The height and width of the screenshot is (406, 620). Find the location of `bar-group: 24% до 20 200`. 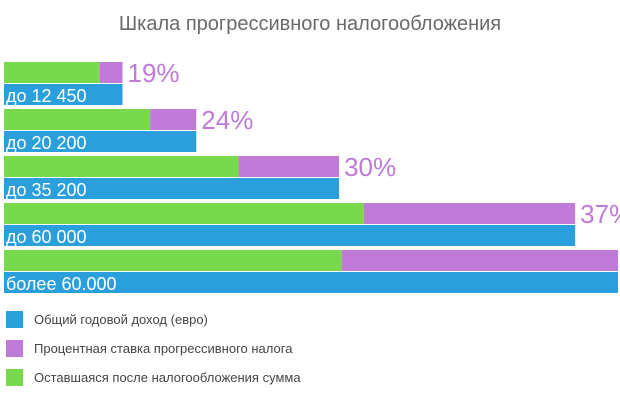

bar-group: 24% до 20 200 is located at coordinates (128, 129).